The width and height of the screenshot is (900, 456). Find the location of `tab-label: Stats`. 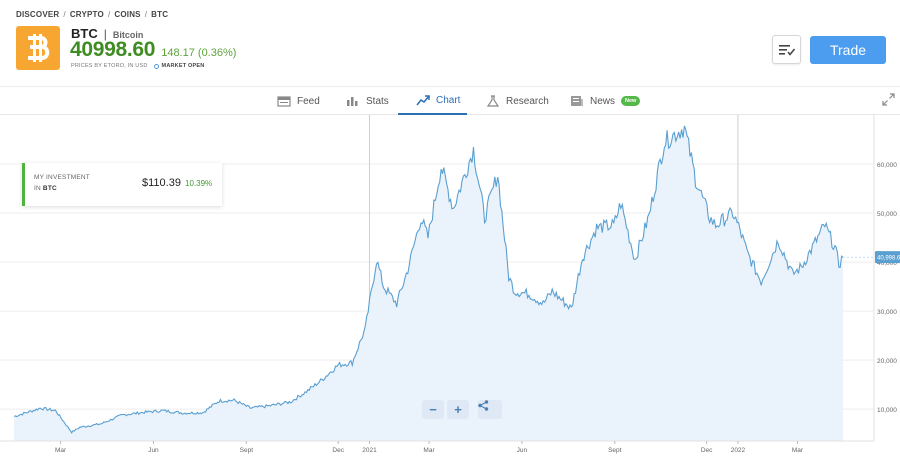

tab-label: Stats is located at coordinates (377, 101).